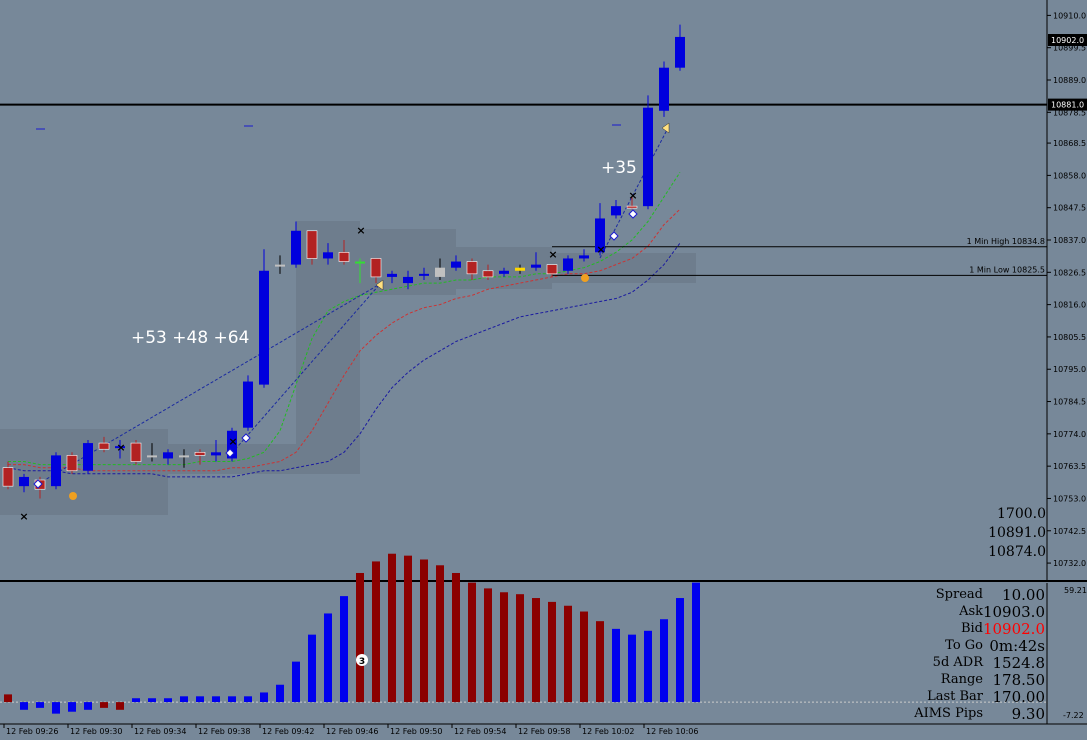  I want to click on time-label: 12 Feb 09:26, so click(32, 731).